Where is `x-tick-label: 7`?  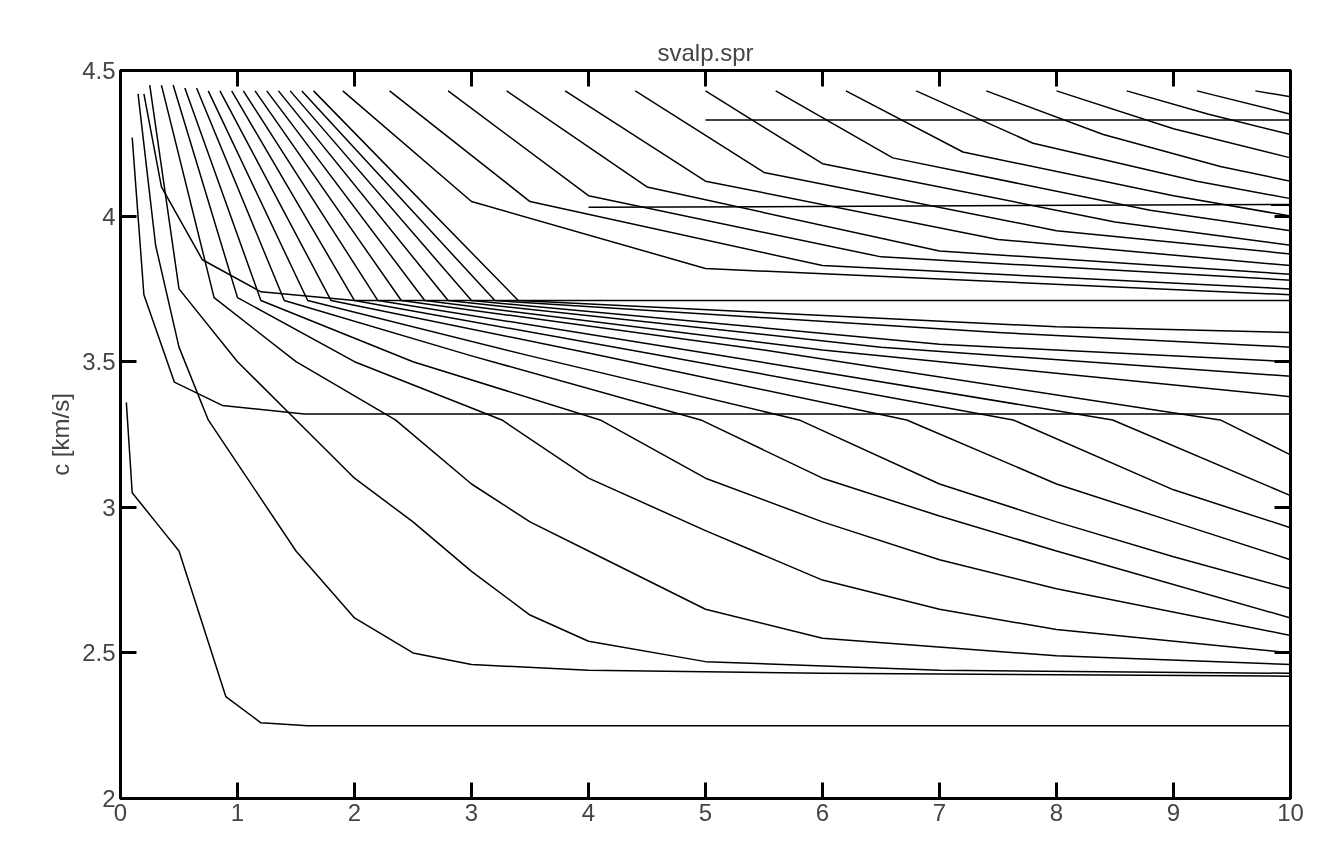
x-tick-label: 7 is located at coordinates (939, 812).